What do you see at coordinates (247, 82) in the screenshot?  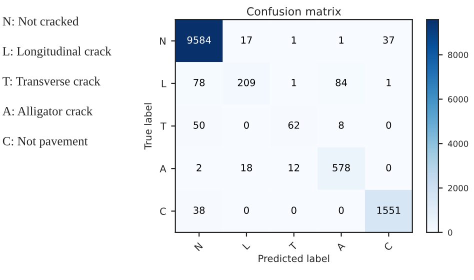 I see `data-label: 209` at bounding box center [247, 82].